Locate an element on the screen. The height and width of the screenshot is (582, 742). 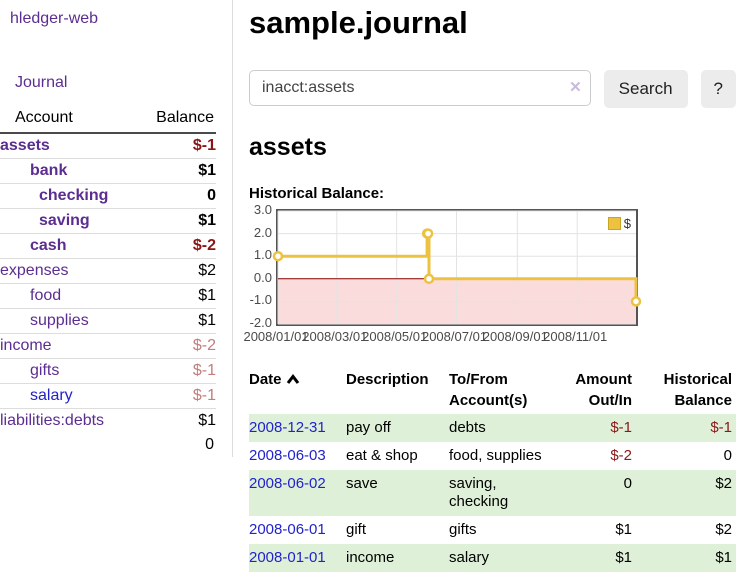
chart-plot: $ is located at coordinates (457, 267).